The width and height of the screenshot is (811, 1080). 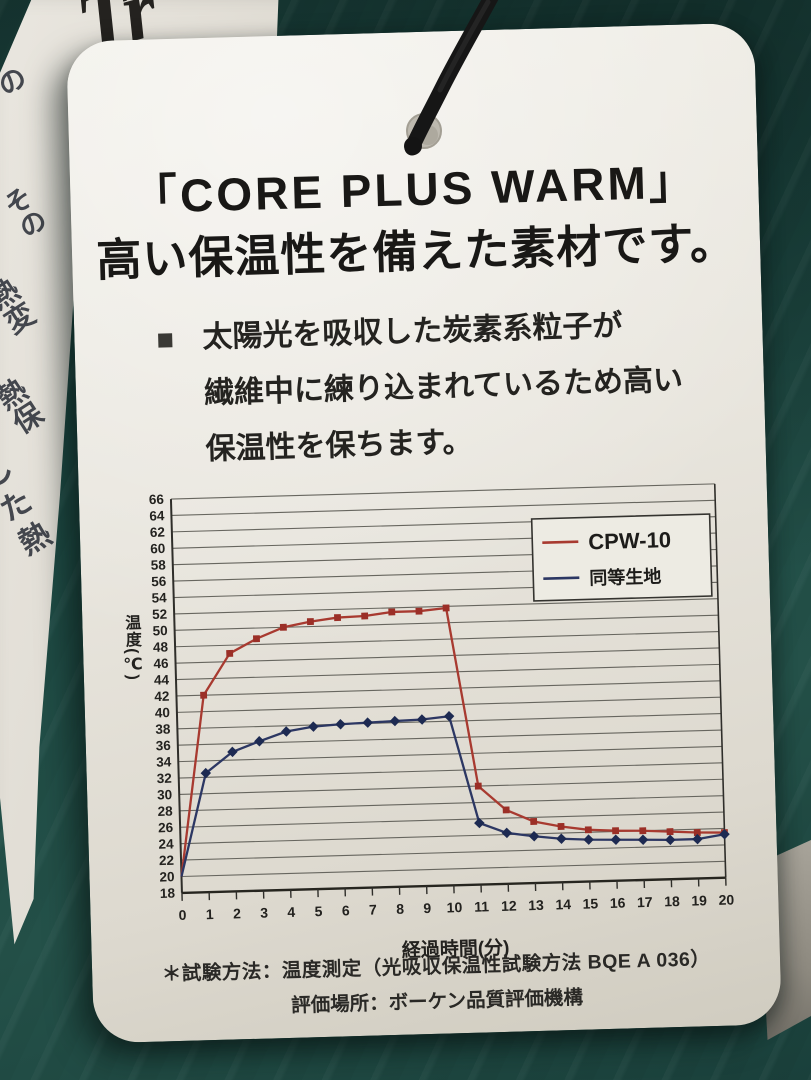 I want to click on legend-box, so click(x=621, y=557).